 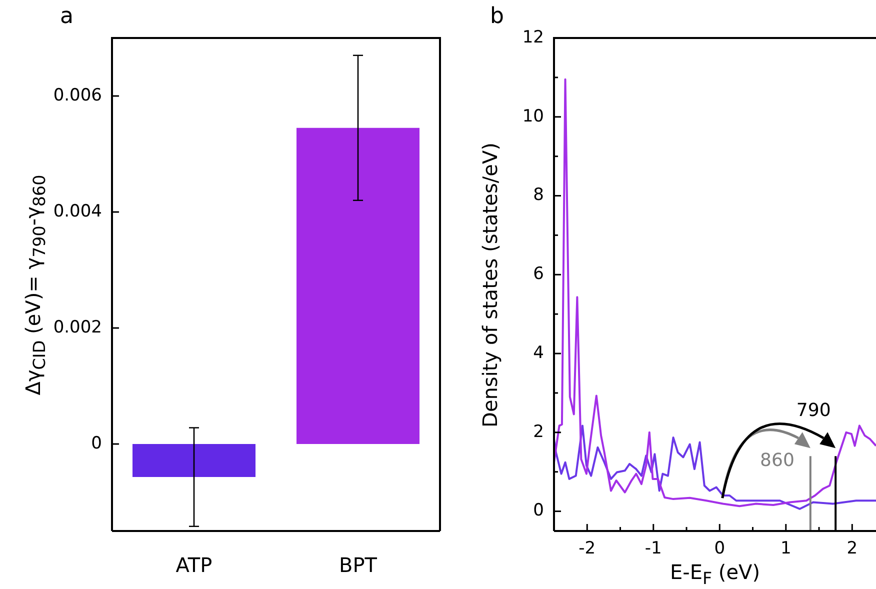 What do you see at coordinates (720, 548) in the screenshot?
I see `x-tick-label: 0` at bounding box center [720, 548].